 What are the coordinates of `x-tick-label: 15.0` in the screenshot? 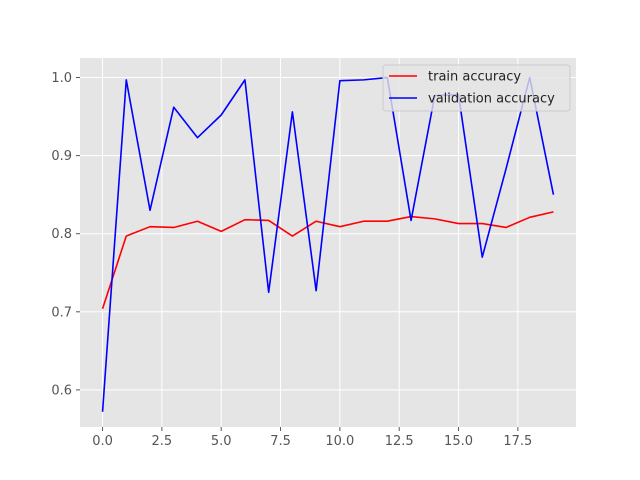 It's located at (458, 441).